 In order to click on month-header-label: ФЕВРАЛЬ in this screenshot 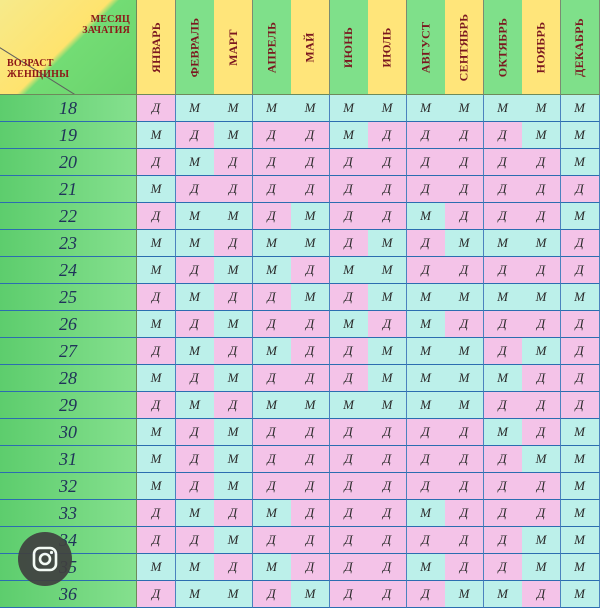, I will do `click(194, 47)`.